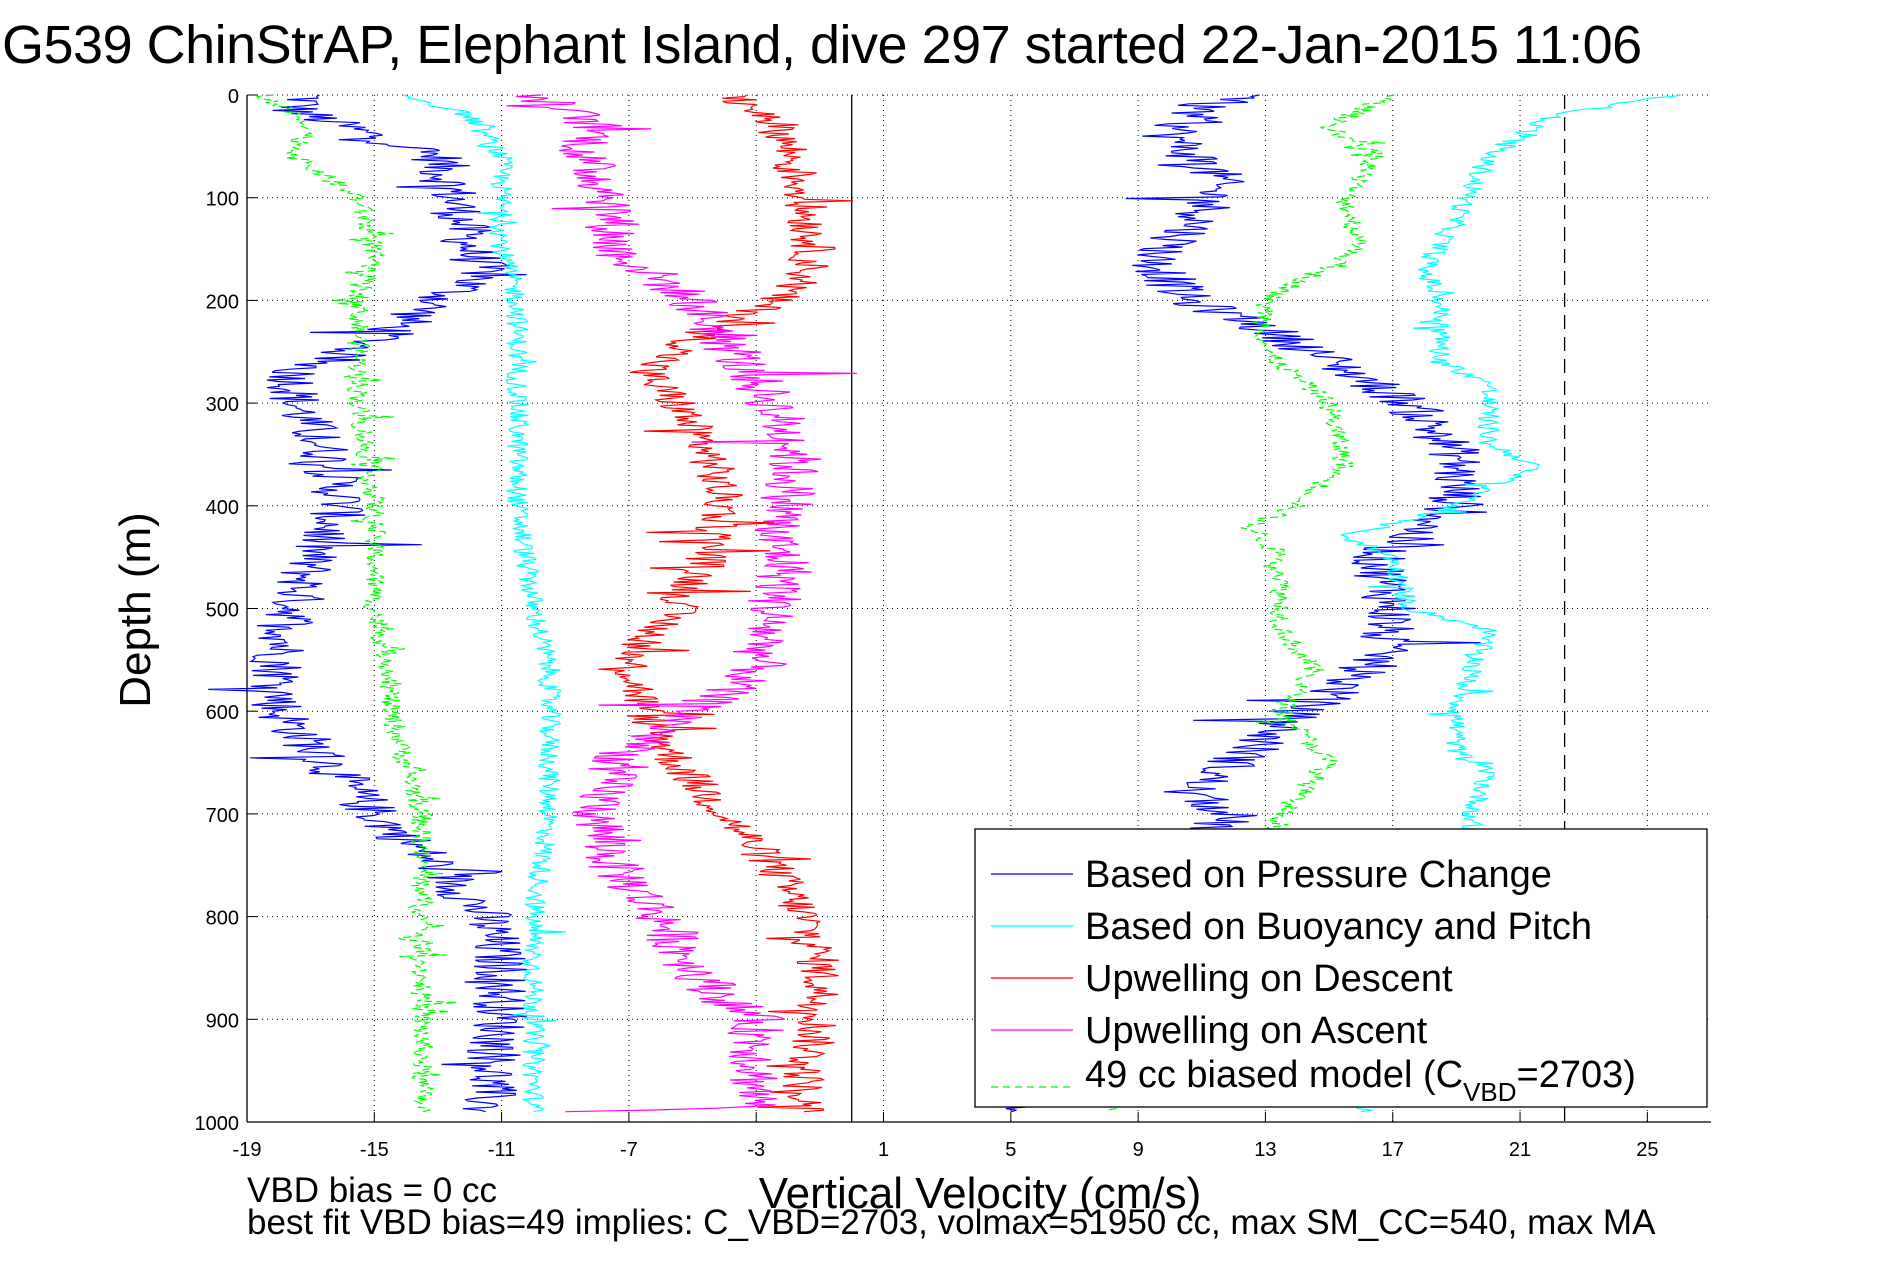 The width and height of the screenshot is (1891, 1262). I want to click on x-tick-labels: -19 -15 -11 -7 -3 1 5 9 13 17 21 25, so click(946, 1150).